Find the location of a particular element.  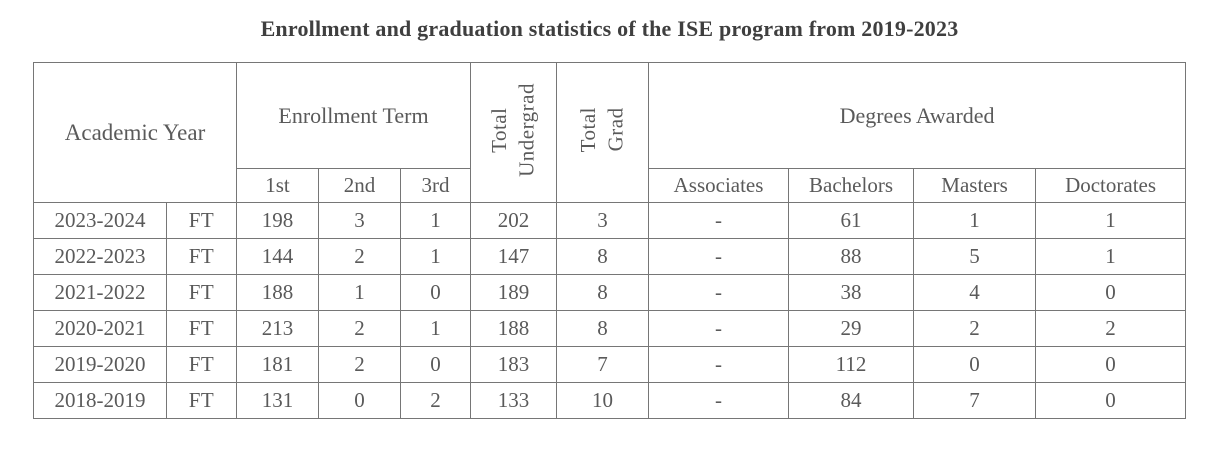

doctorates-header: Doctorates is located at coordinates (1111, 185).